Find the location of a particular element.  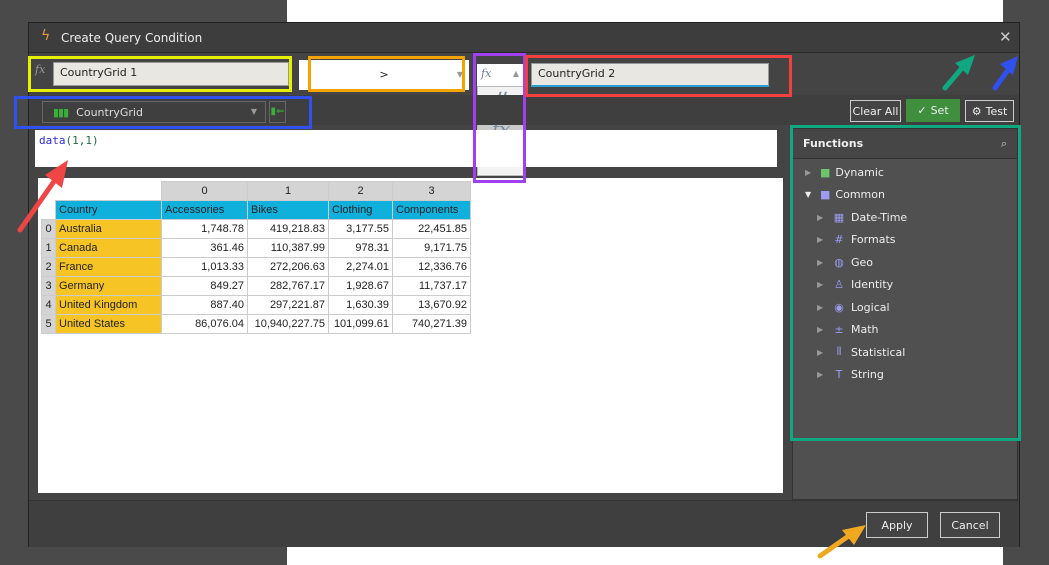

table-cell: 361.46 is located at coordinates (204, 248).